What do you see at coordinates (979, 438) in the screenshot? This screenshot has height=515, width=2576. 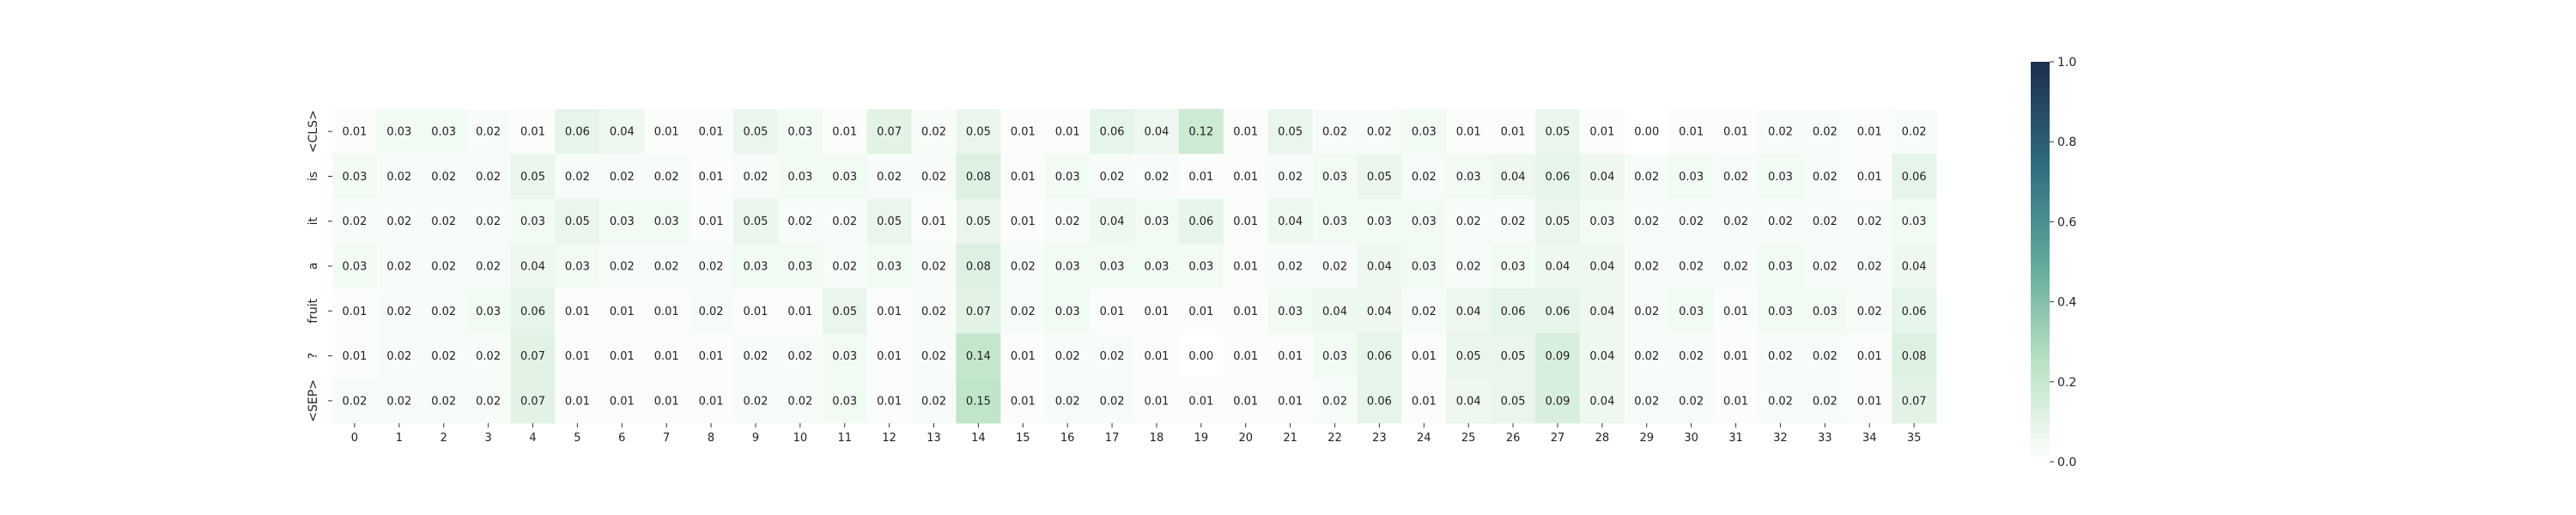 I see `x-tick-label: 14` at bounding box center [979, 438].